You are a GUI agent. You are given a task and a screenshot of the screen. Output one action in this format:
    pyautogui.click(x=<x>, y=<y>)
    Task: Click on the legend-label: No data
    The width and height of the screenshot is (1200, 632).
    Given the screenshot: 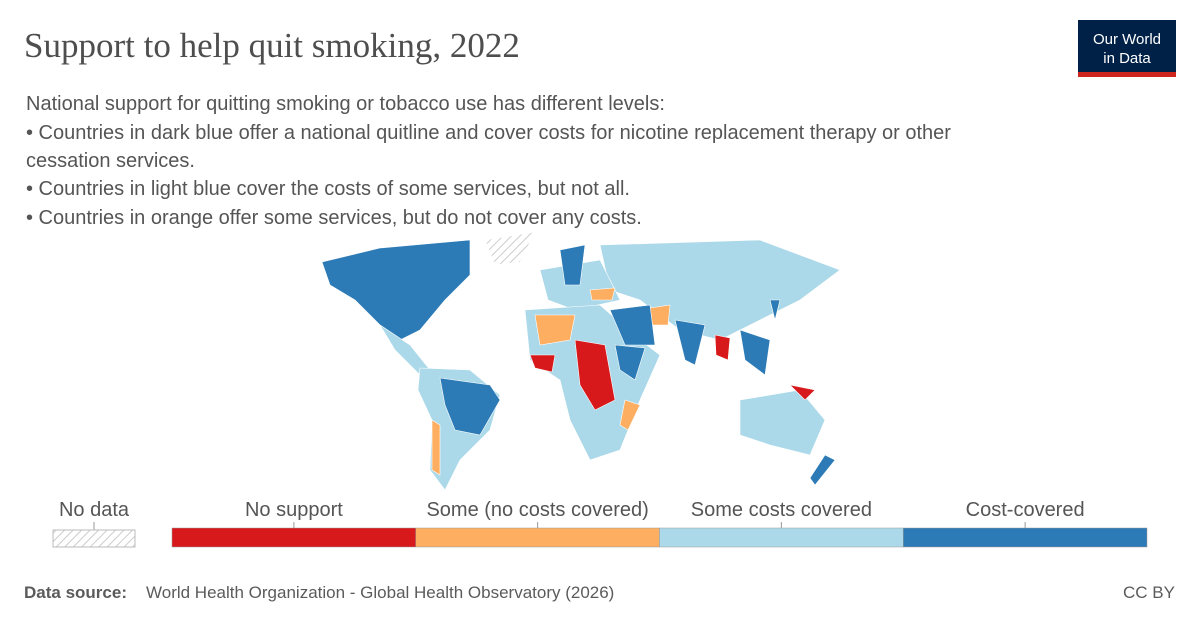 What is the action you would take?
    pyautogui.click(x=94, y=510)
    